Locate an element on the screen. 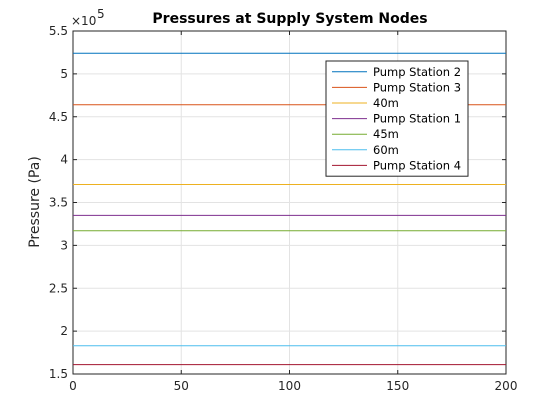 The width and height of the screenshot is (560, 420). legend-entry-label: 40m is located at coordinates (386, 103).